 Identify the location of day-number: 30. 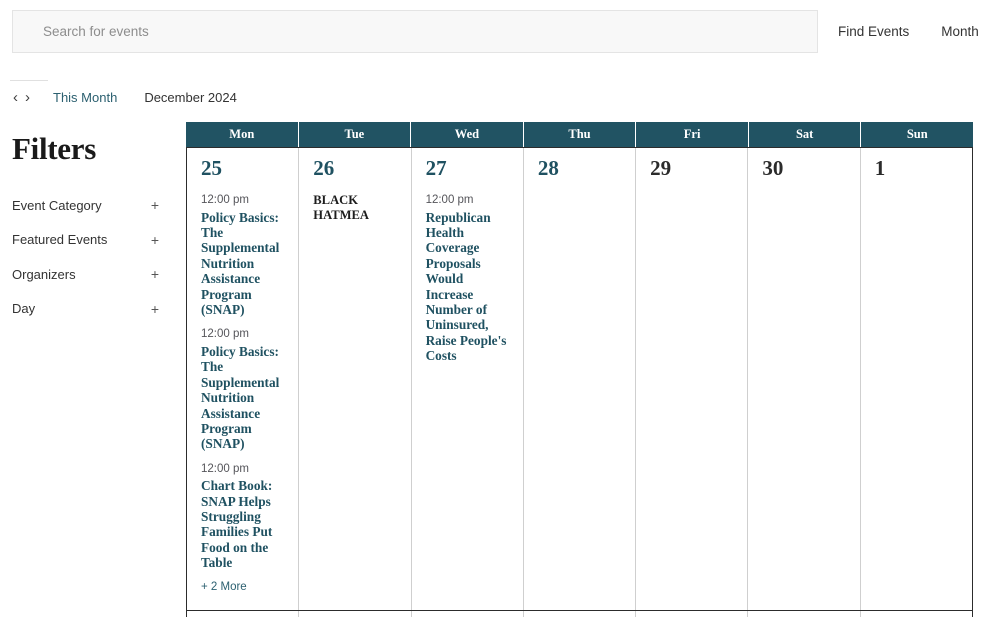
(773, 168).